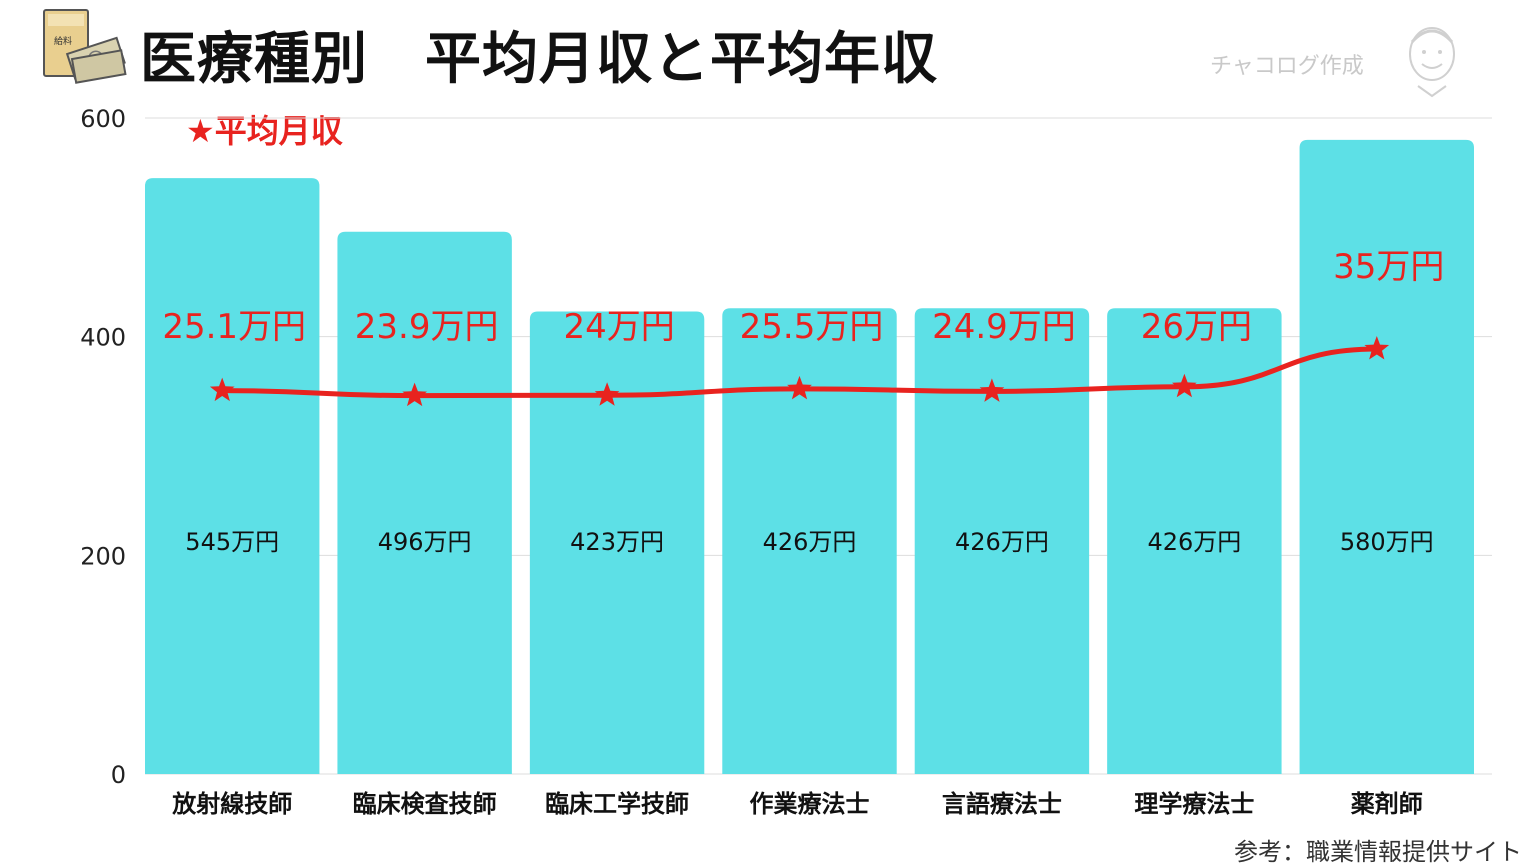 The width and height of the screenshot is (1536, 867). What do you see at coordinates (1387, 542) in the screenshot?
I see `bar-value-label: 580万円` at bounding box center [1387, 542].